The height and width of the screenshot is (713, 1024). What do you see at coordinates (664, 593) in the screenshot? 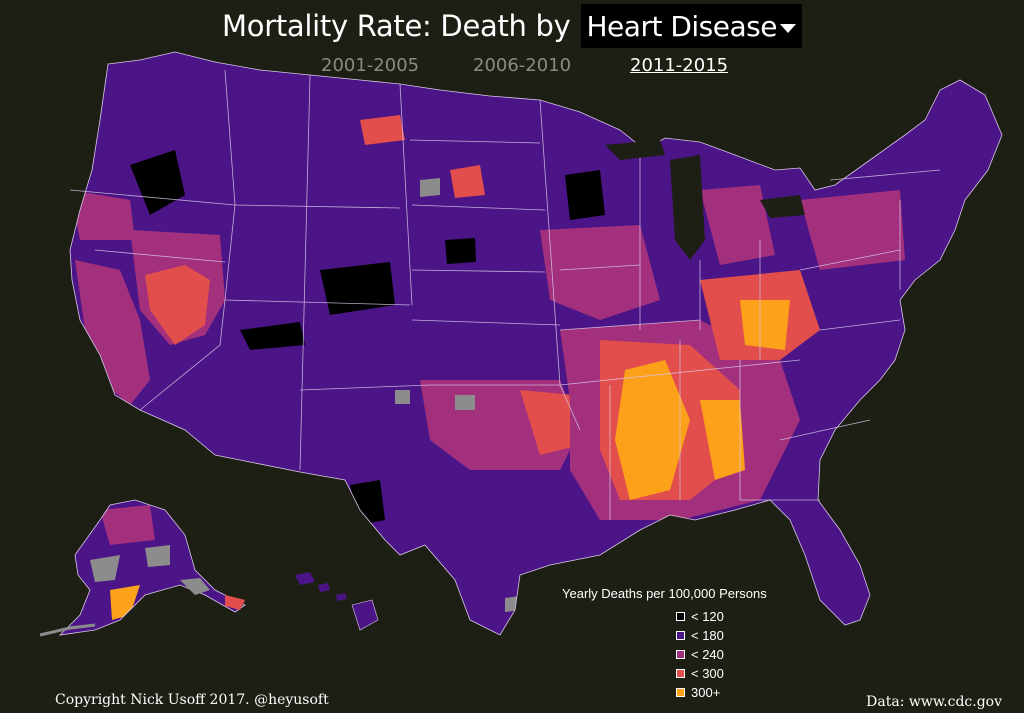
I see `legend-title: Yearly Deaths per 100,000 Persons` at bounding box center [664, 593].